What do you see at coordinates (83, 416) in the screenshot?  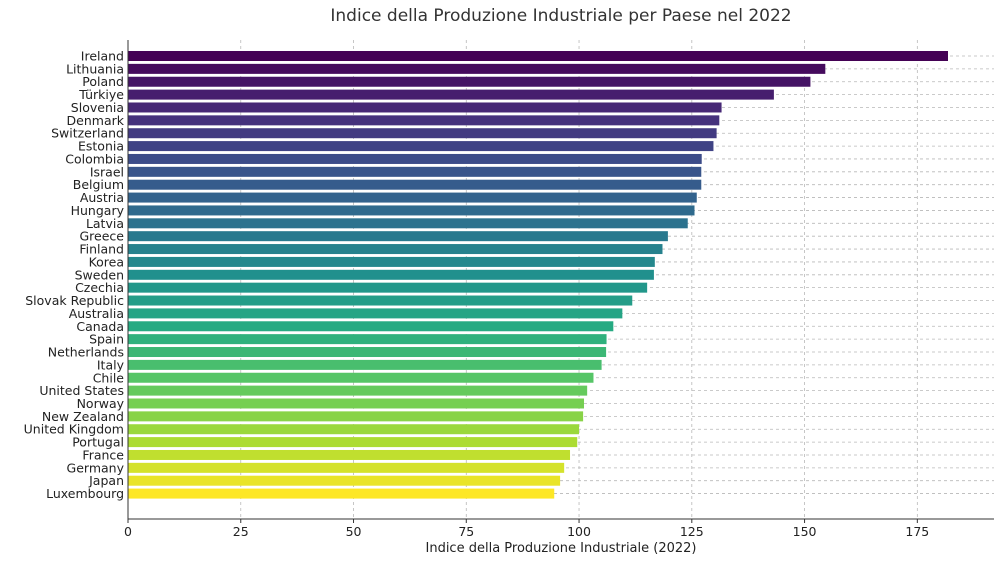 I see `category-label: New Zealand` at bounding box center [83, 416].